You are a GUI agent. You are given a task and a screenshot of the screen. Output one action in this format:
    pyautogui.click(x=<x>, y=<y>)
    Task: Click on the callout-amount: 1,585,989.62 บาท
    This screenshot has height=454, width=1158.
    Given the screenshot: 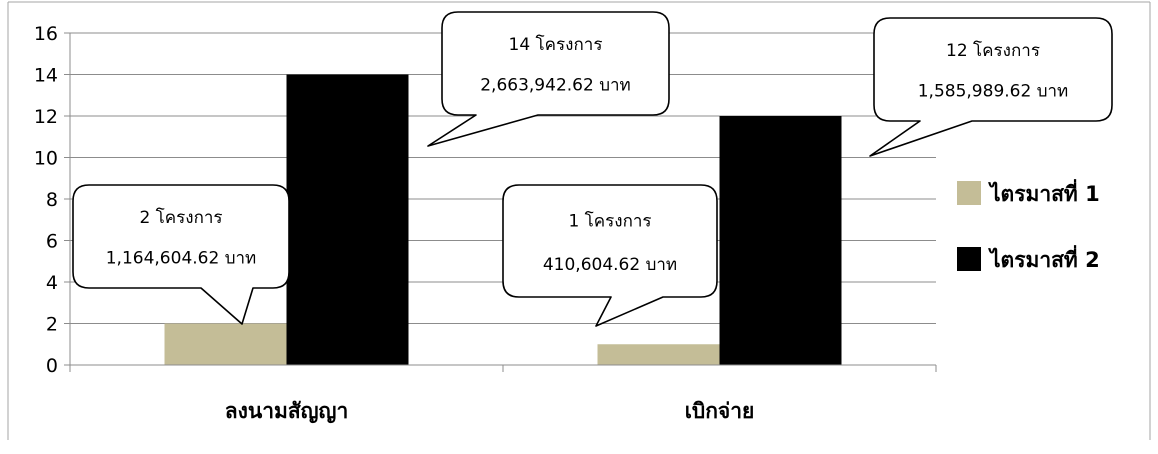 What is the action you would take?
    pyautogui.click(x=993, y=91)
    